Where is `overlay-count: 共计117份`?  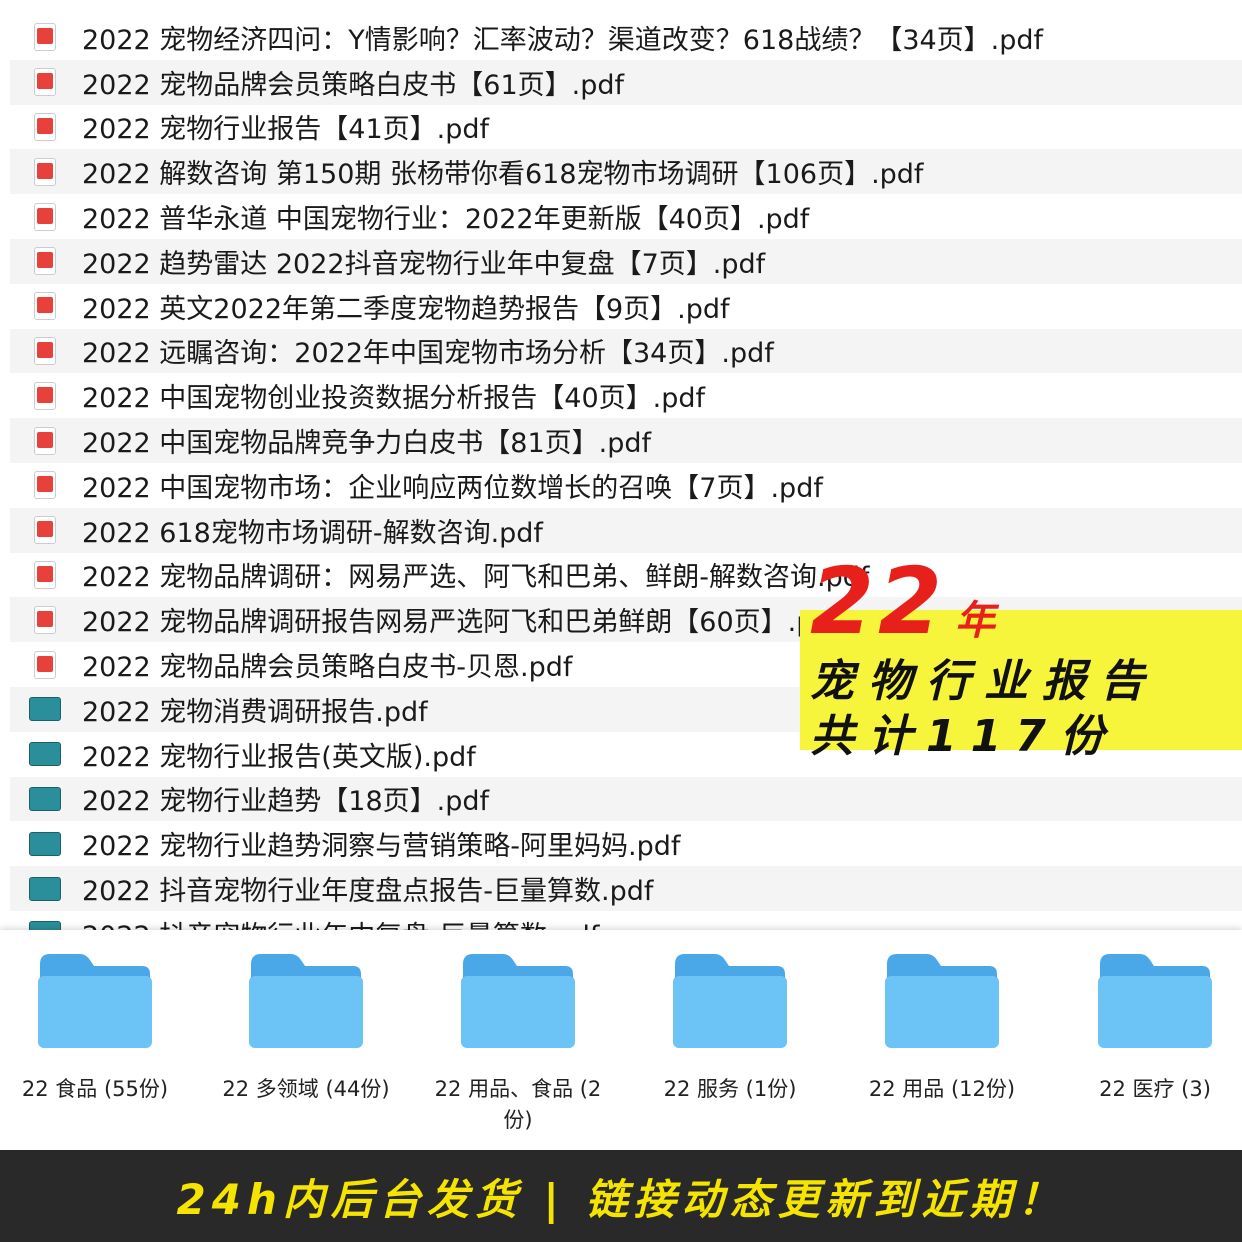 overlay-count: 共计117份 is located at coordinates (964, 736).